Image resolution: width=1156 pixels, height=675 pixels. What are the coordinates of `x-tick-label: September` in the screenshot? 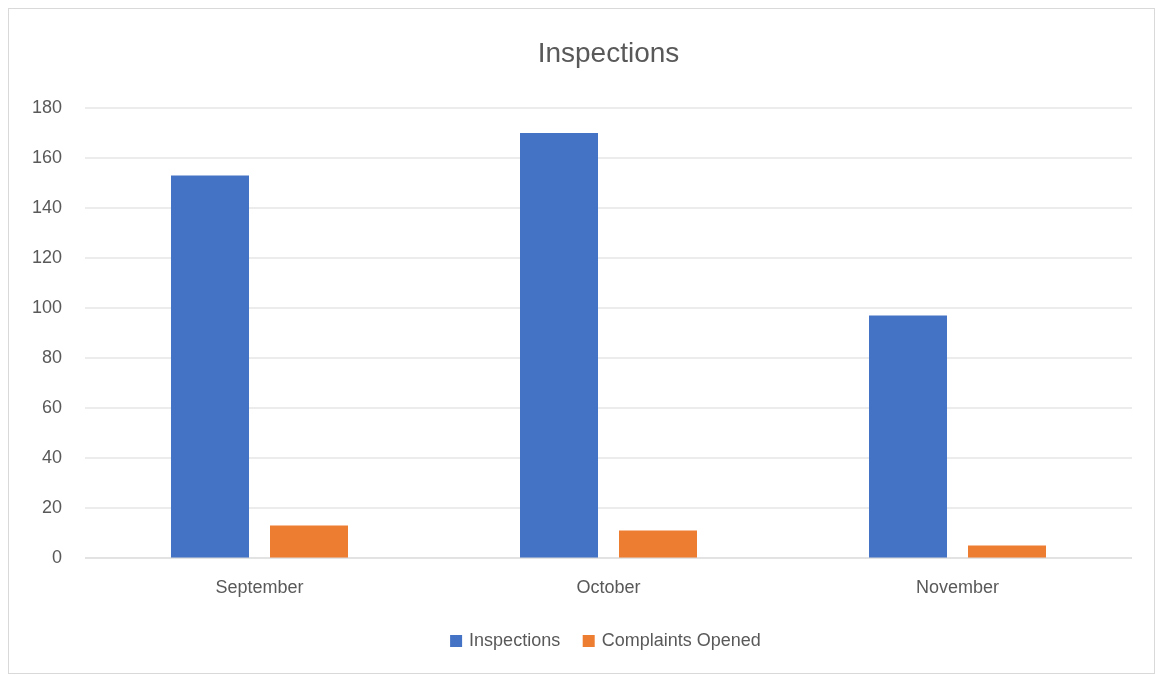 It's located at (259, 586).